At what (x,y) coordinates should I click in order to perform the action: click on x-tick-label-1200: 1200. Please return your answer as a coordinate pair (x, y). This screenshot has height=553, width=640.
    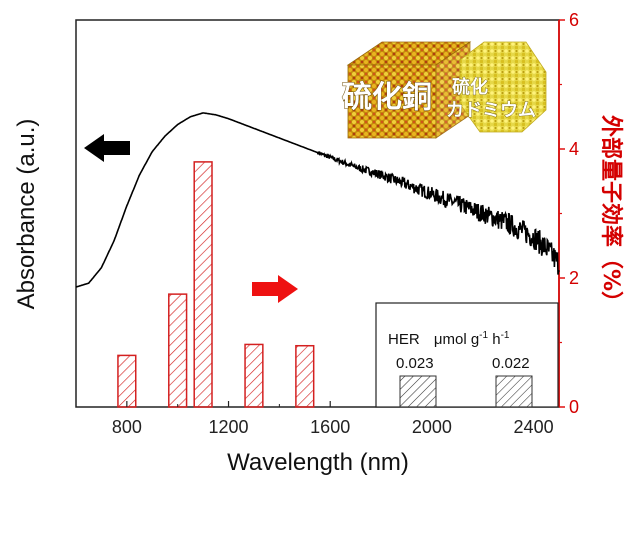
    Looking at the image, I should click on (229, 427).